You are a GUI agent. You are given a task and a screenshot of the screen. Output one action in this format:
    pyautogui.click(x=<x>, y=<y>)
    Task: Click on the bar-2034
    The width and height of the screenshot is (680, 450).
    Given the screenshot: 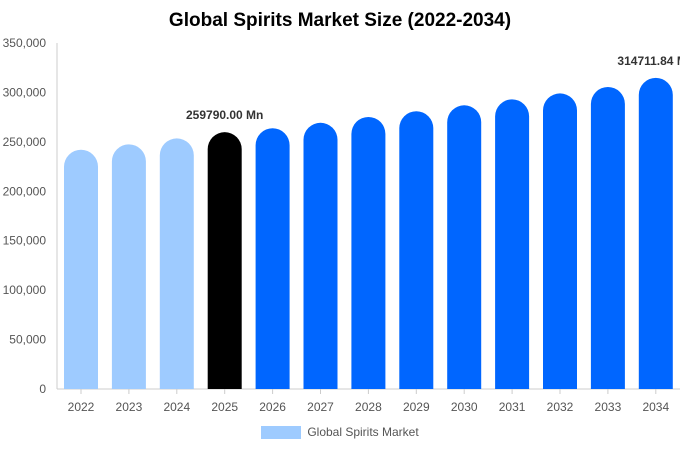 What is the action you would take?
    pyautogui.click(x=655, y=233)
    